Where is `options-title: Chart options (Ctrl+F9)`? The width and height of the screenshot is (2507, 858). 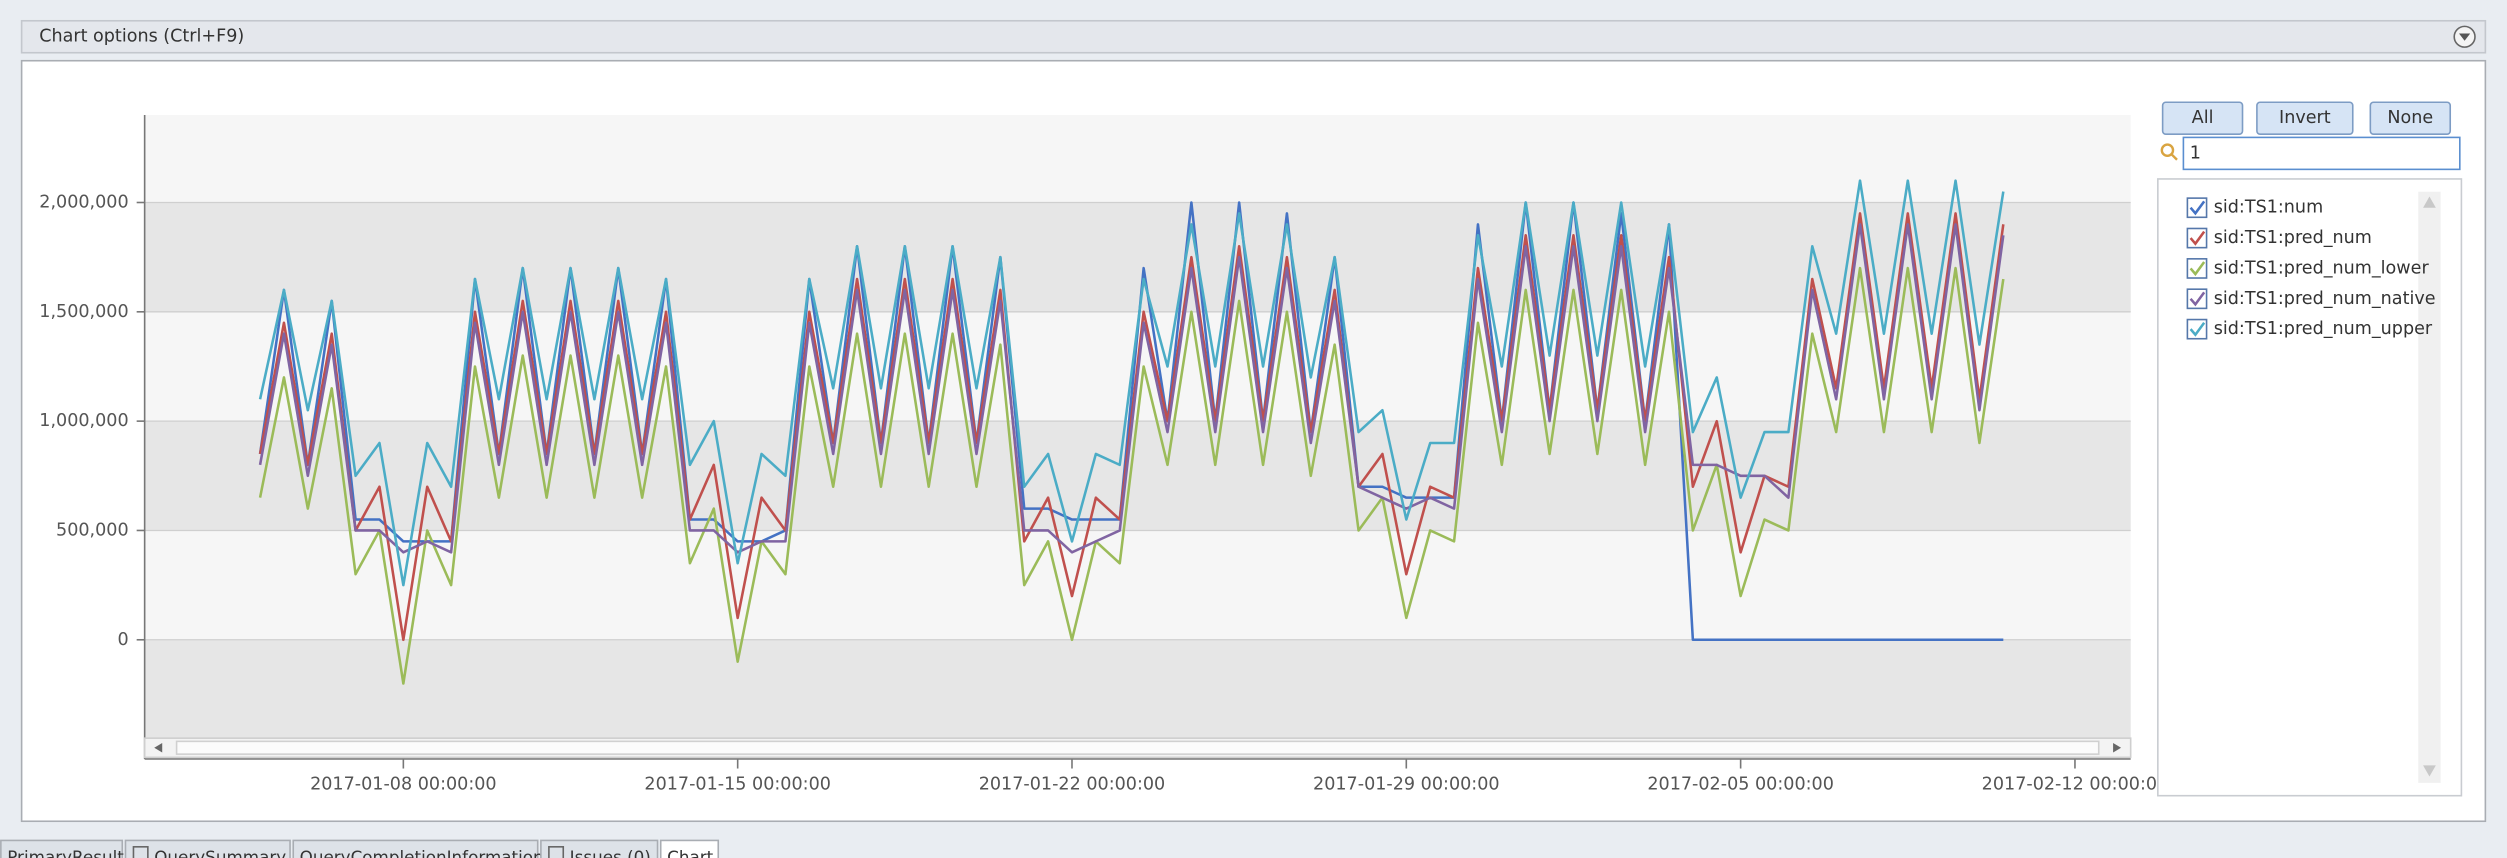 options-title: Chart options (Ctrl+F9) is located at coordinates (141, 37).